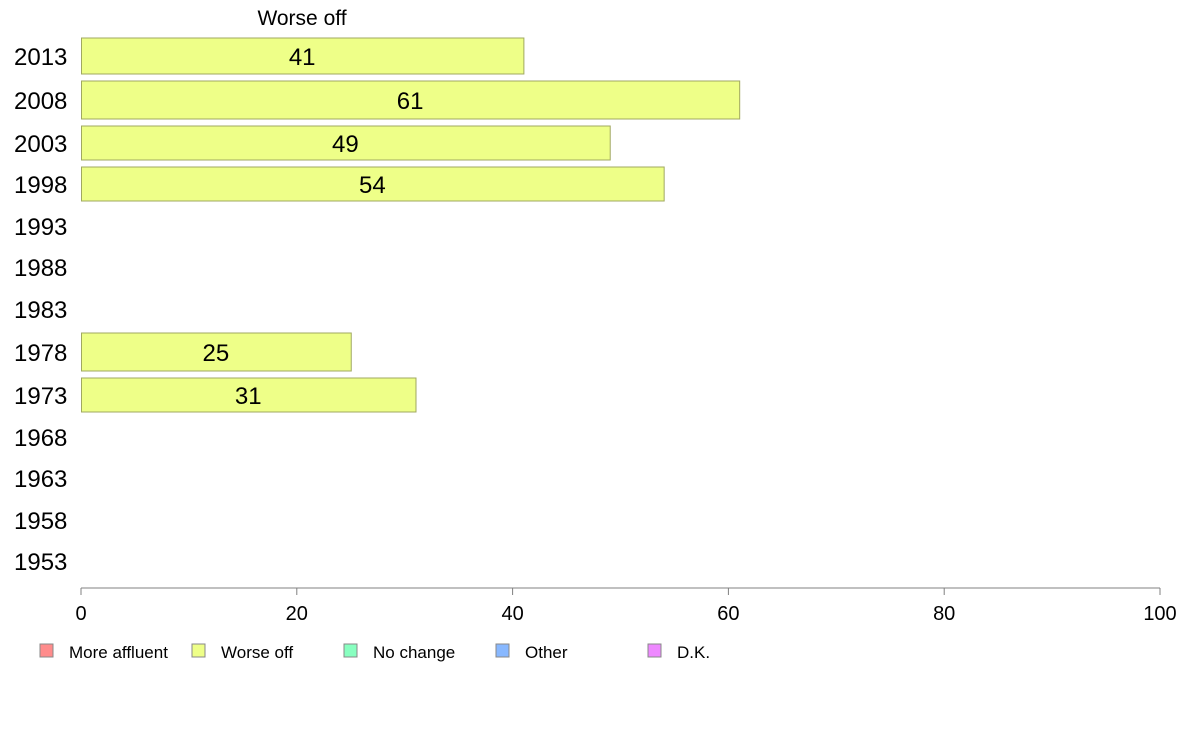 This screenshot has width=1188, height=736. I want to click on bar-value-label-1978: 25, so click(216, 353).